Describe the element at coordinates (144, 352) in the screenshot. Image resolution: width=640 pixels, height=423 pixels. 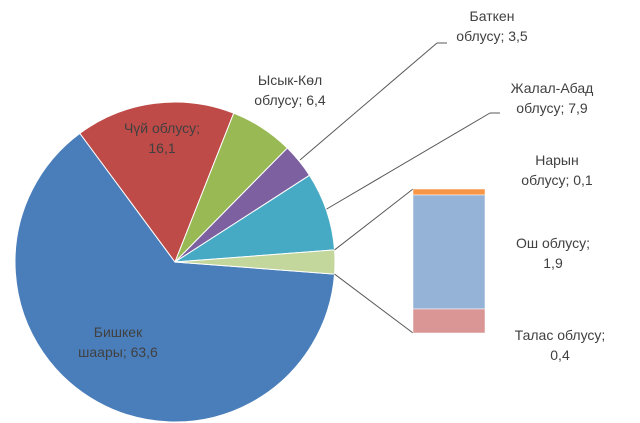
I see `label-part: 63,6` at that location.